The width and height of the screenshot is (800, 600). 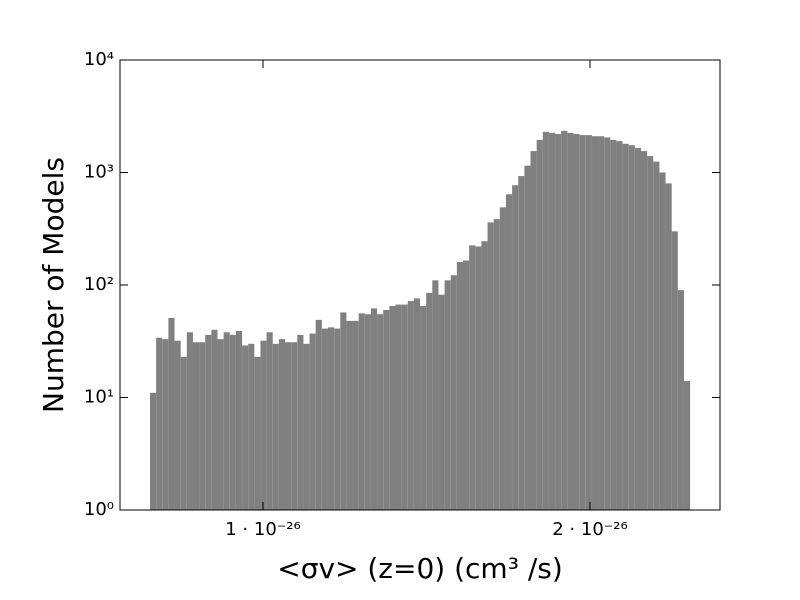 I want to click on x-tick-label: 2 · 10⁻²⁶, so click(x=589, y=529).